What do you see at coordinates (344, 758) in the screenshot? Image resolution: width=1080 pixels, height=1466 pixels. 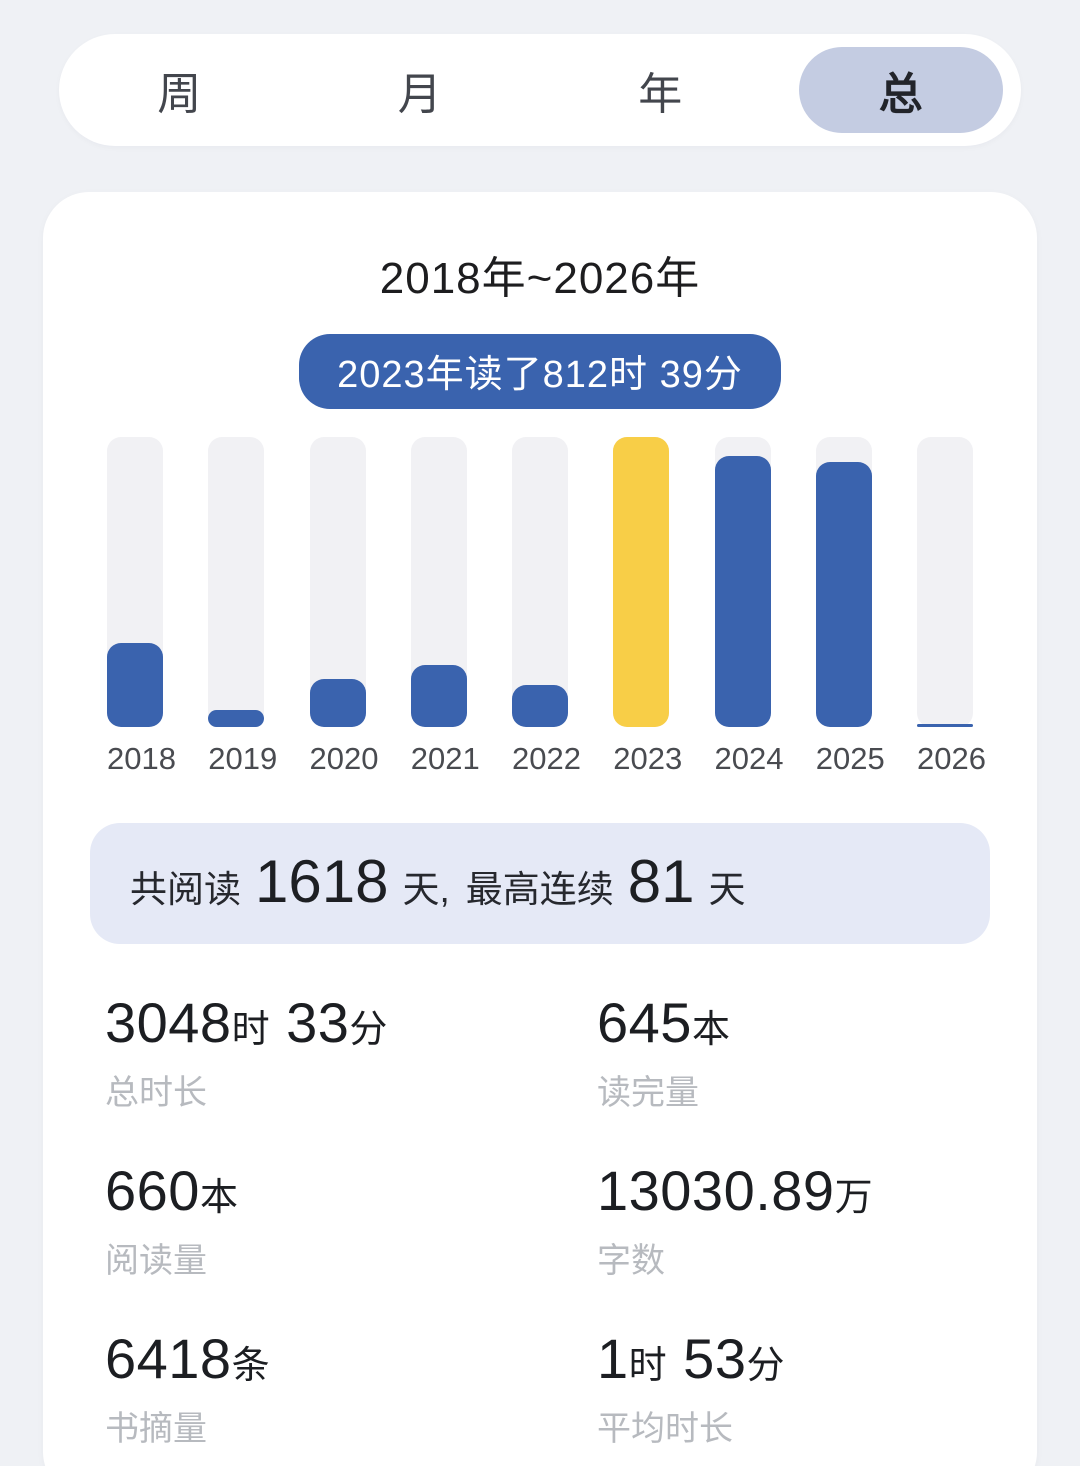 I see `year-label: 2020` at bounding box center [344, 758].